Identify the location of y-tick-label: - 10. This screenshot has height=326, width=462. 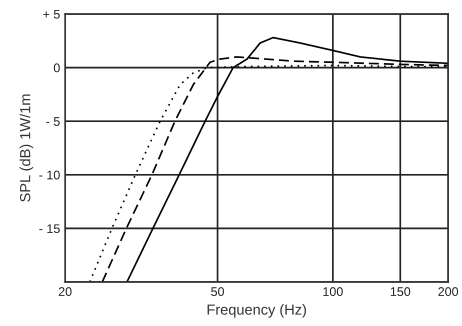
(49, 175).